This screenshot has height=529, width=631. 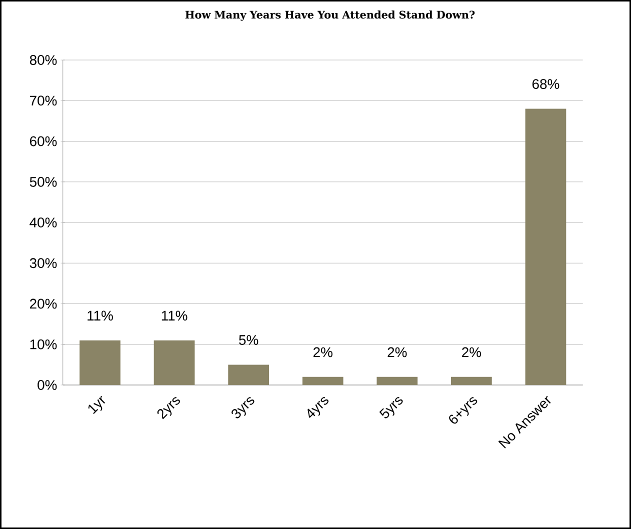 I want to click on y-tick-label: 0%, so click(x=47, y=385).